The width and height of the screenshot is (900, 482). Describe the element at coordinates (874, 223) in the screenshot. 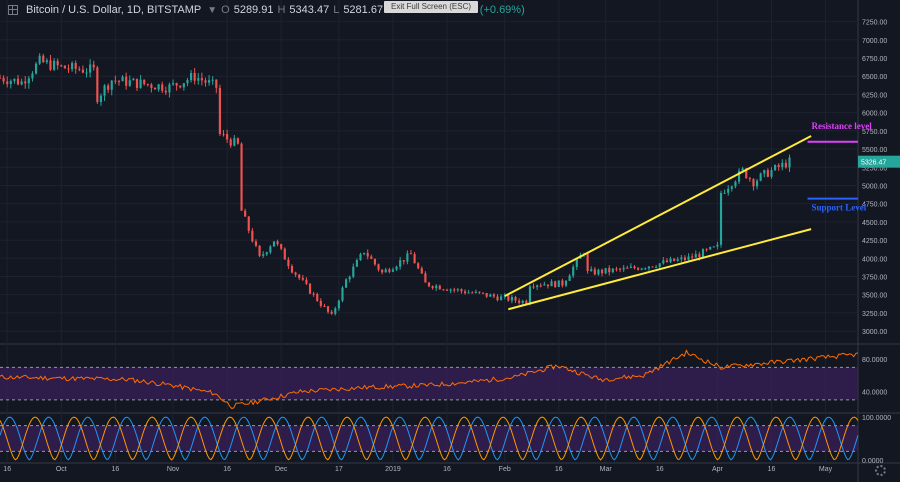

I see `price-tick-label: 4500.00` at that location.